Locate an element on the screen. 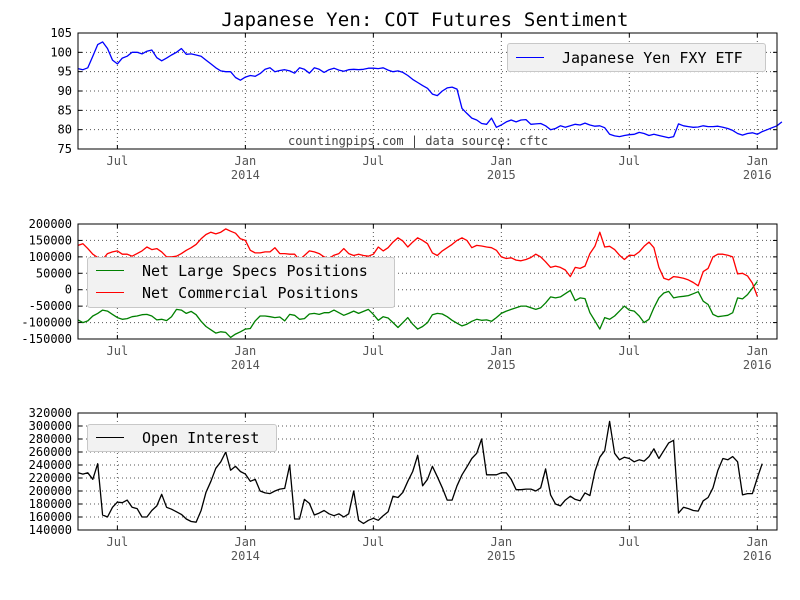 Image resolution: width=800 pixels, height=600 pixels. y-tick-label: 95 is located at coordinates (65, 72).